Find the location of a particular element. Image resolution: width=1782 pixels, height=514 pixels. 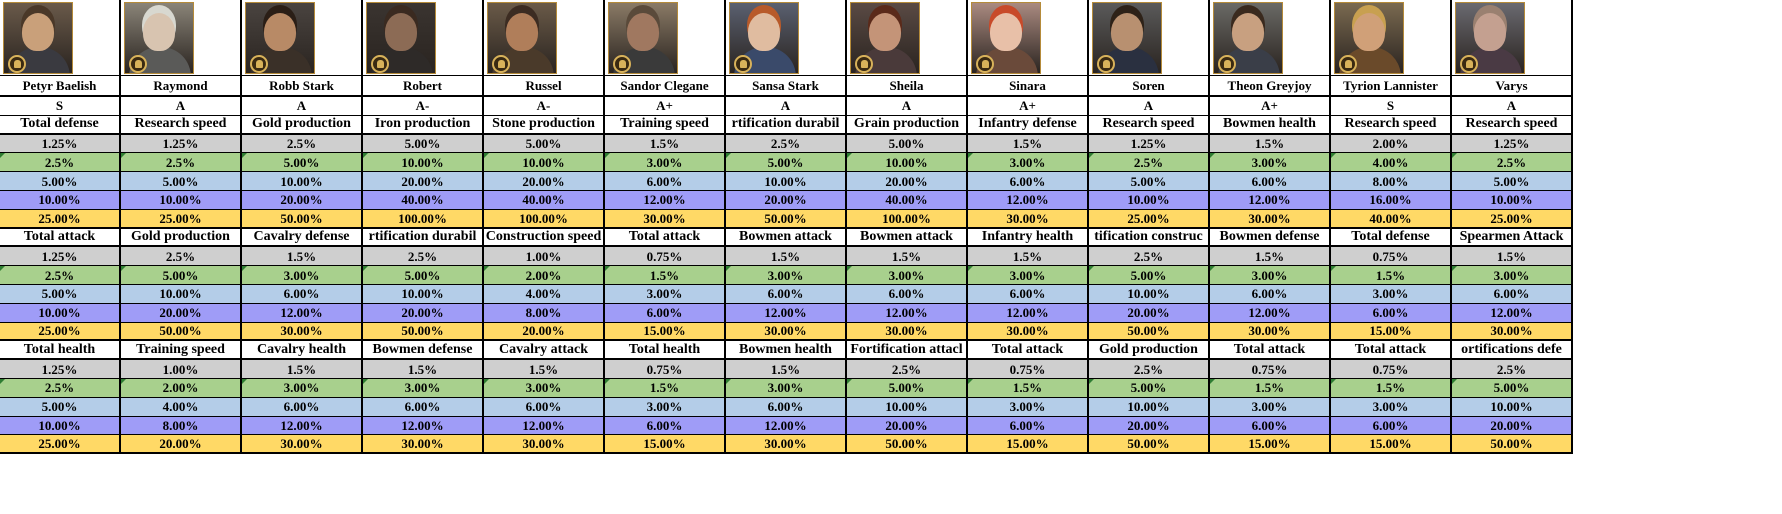

grade-cell: A+ is located at coordinates (1028, 106).